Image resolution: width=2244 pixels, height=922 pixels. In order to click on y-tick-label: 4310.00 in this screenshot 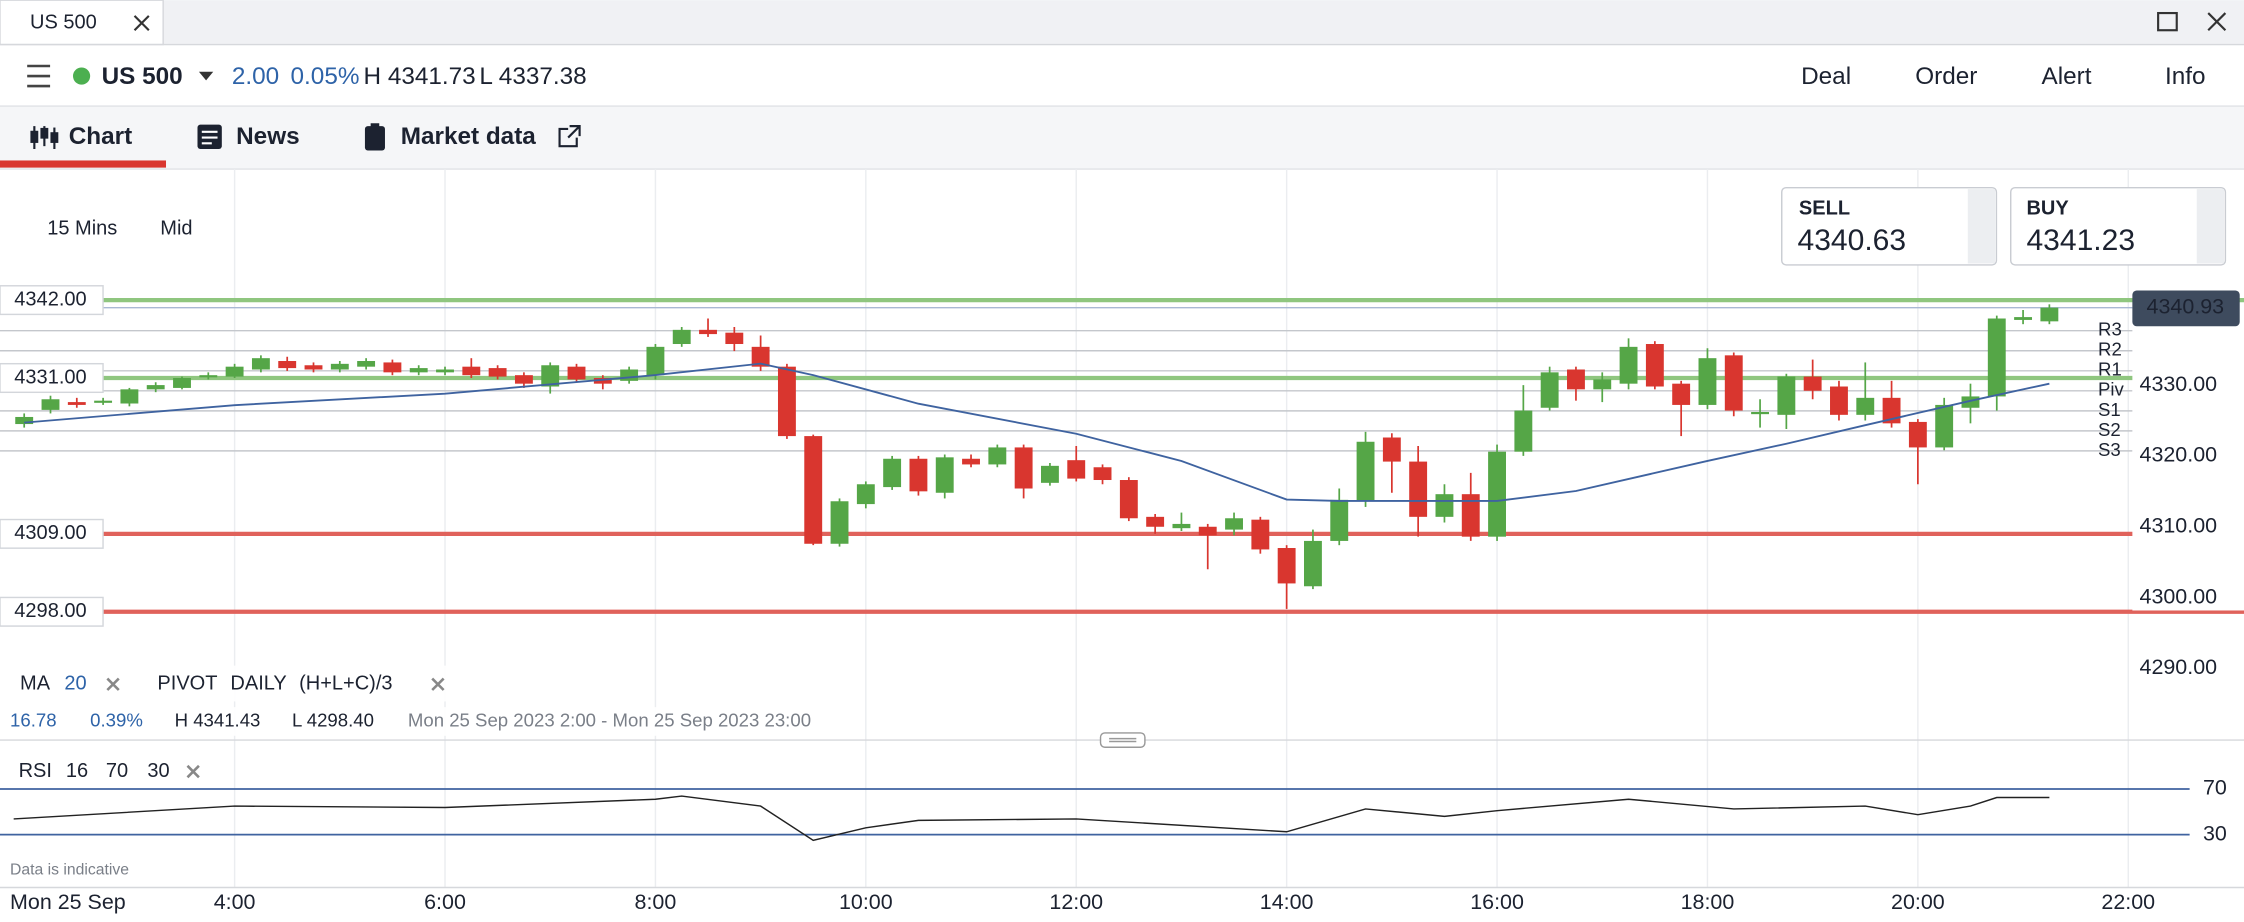, I will do `click(2179, 525)`.